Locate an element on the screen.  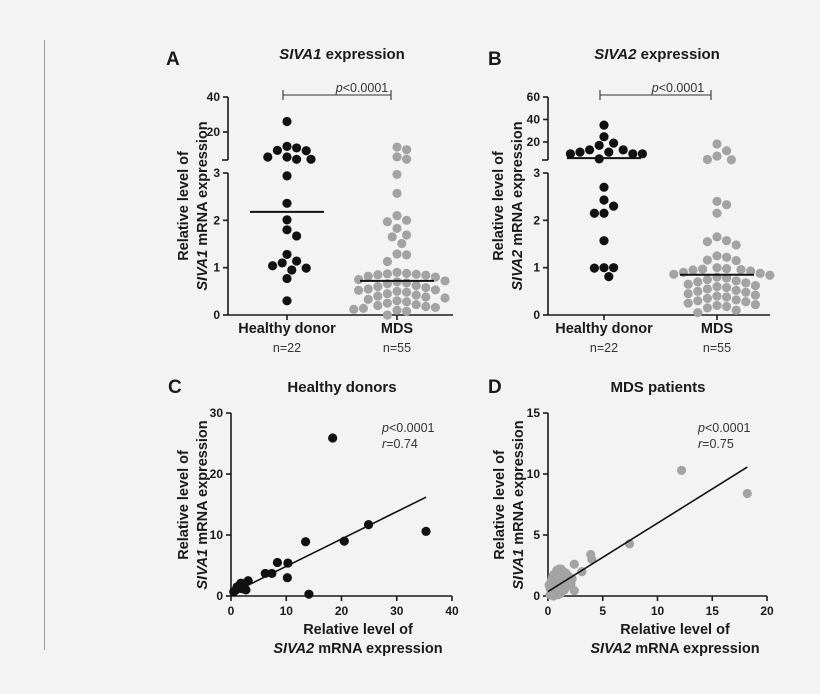
ylabel-line2: SIVA2 mRNA expression is located at coordinates (518, 205).